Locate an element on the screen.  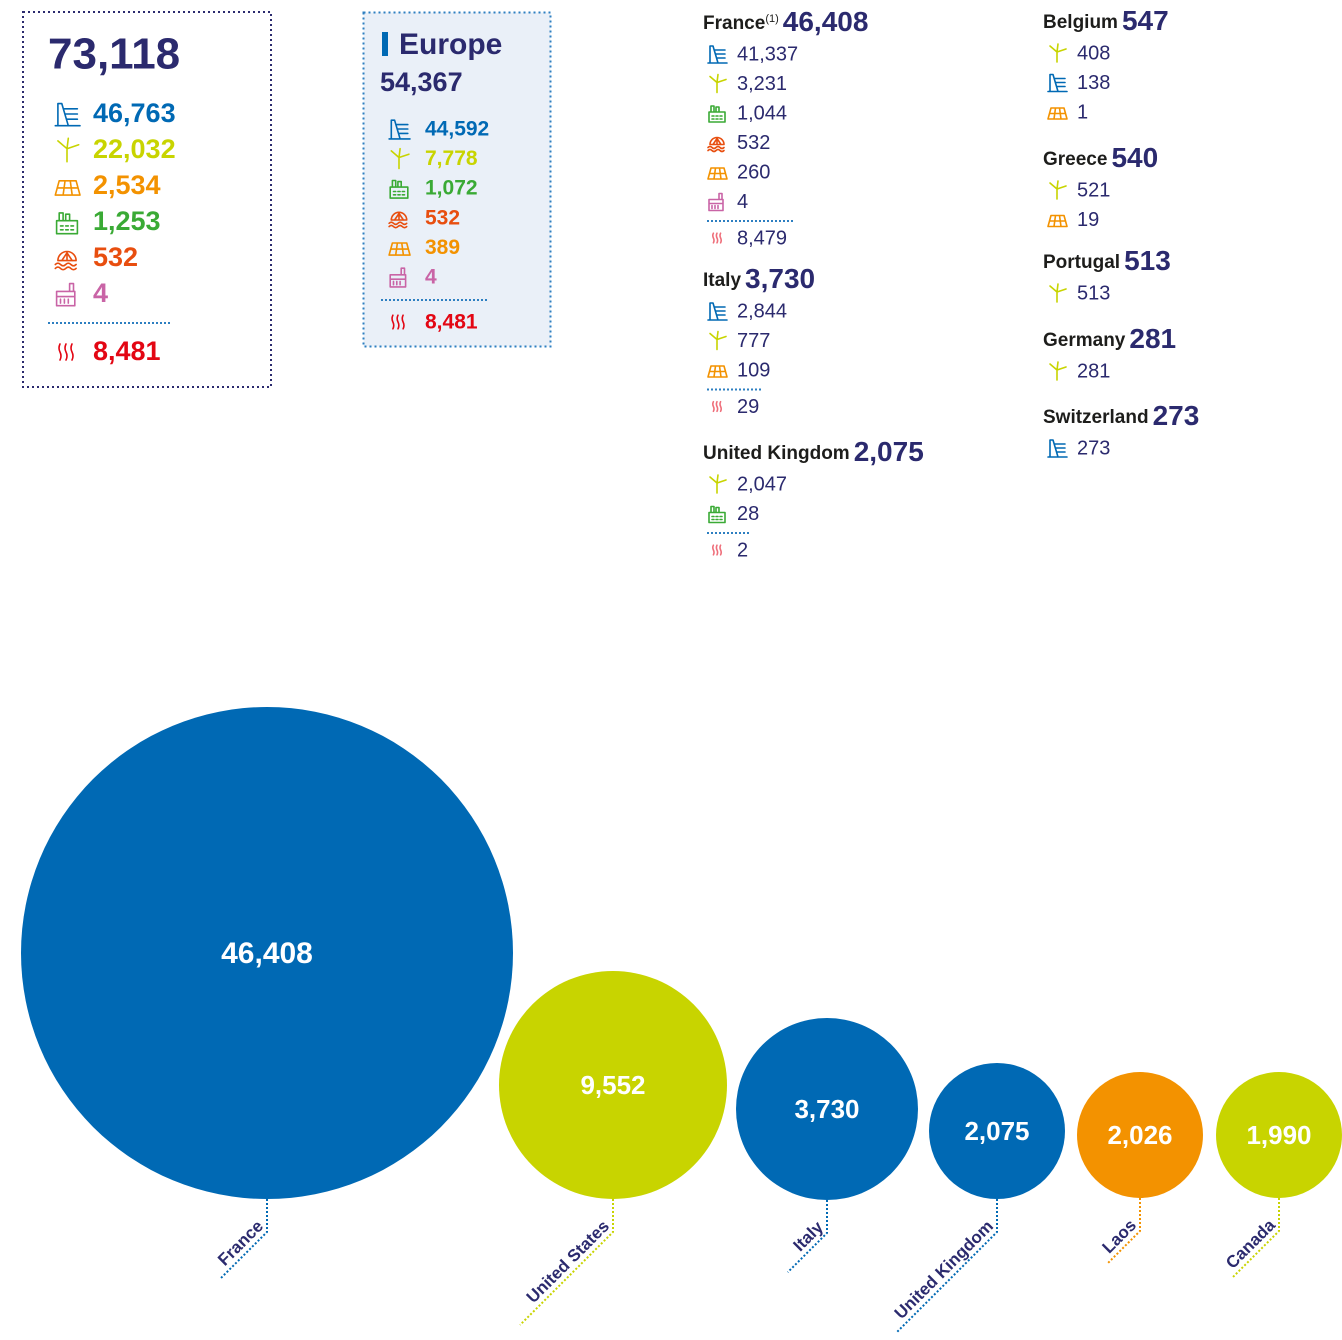
country-value: 273 is located at coordinates (1093, 448).